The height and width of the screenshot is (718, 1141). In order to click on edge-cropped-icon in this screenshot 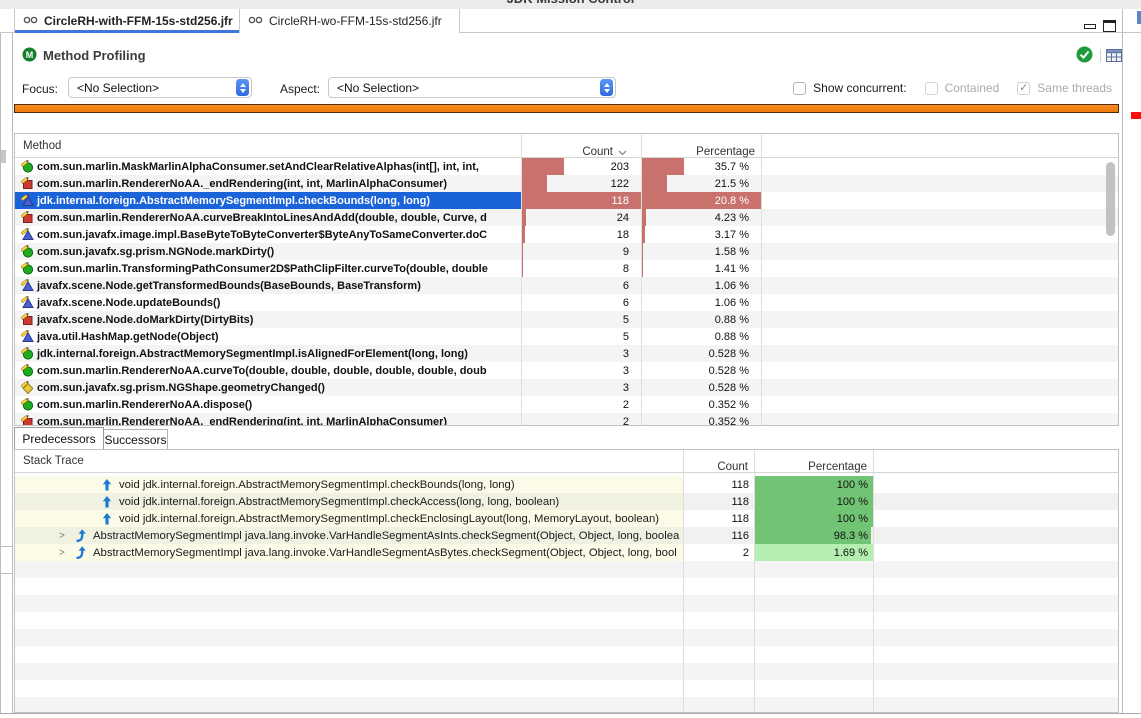, I will do `click(1139, 17)`.